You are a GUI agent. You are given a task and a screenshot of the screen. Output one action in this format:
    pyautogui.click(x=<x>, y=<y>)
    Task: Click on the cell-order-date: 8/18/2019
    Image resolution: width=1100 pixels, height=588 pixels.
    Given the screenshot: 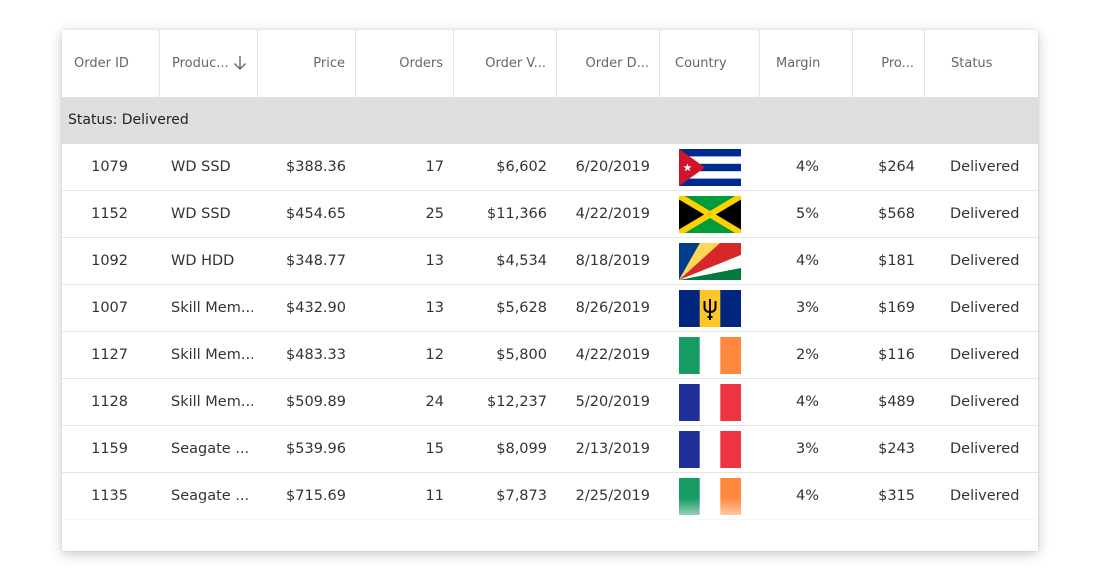 What is the action you would take?
    pyautogui.click(x=612, y=261)
    